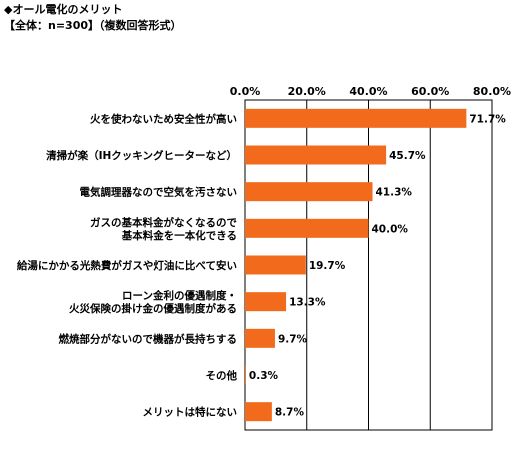  Describe the element at coordinates (368, 91) in the screenshot. I see `x-tick-label: 40.0%` at that location.